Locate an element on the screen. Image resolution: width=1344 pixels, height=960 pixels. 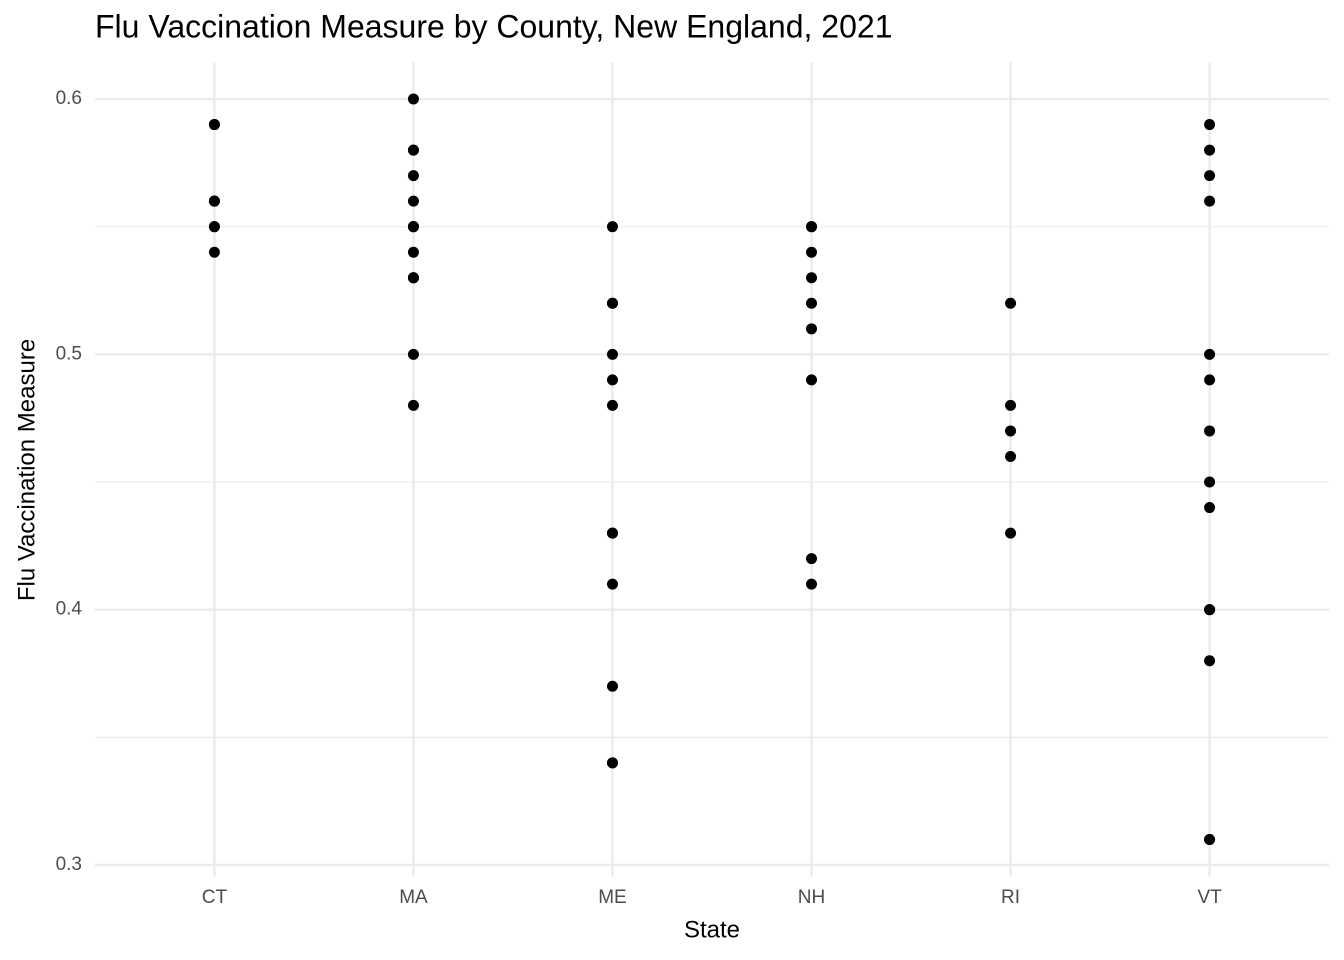
y-tick-label: 0.5 is located at coordinates (69, 353).